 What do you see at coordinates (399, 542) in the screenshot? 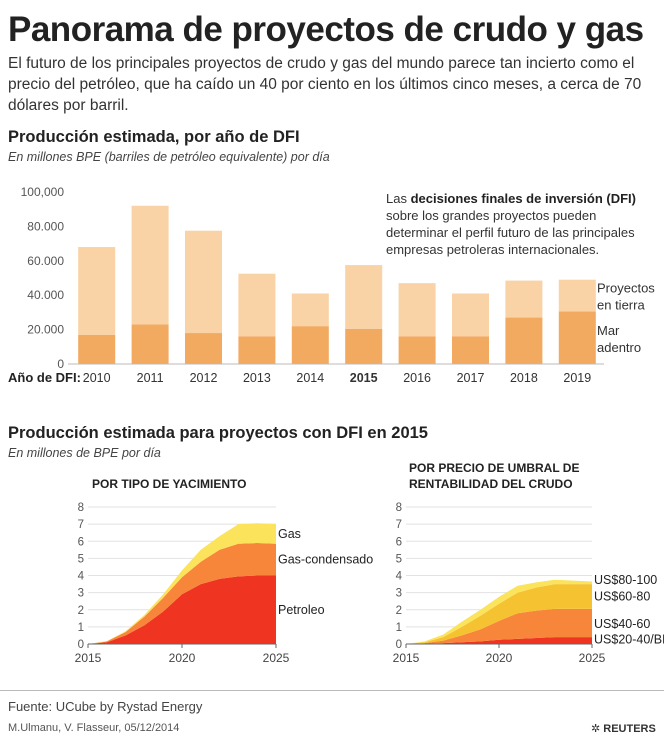
I see `chart3-y-tick-label: 6` at bounding box center [399, 542].